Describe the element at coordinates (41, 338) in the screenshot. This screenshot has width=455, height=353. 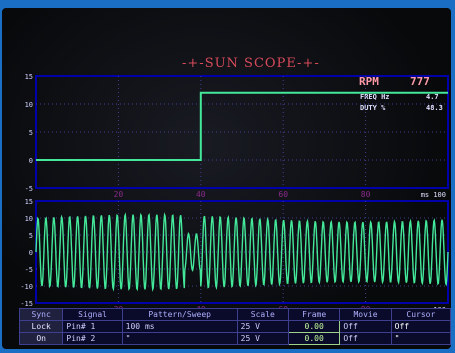
I see `on-button: On` at that location.